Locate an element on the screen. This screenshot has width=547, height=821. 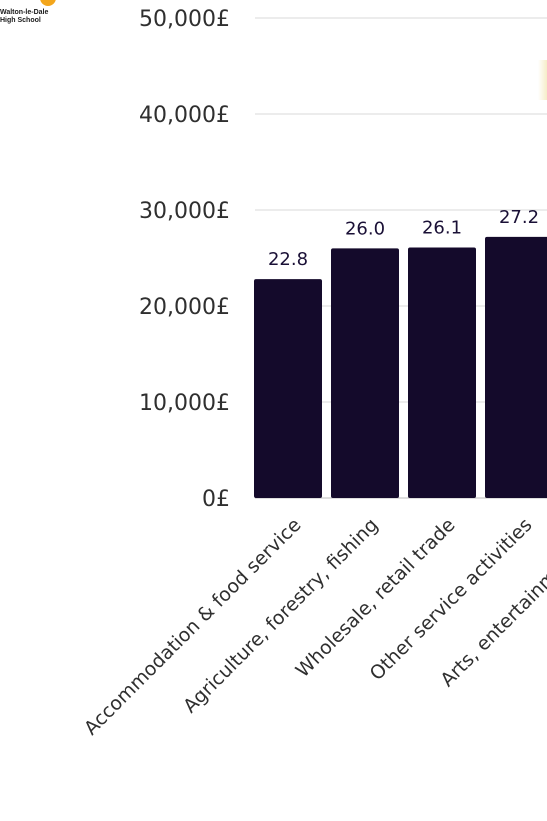
y-tick-label: 50,000£ is located at coordinates (184, 19).